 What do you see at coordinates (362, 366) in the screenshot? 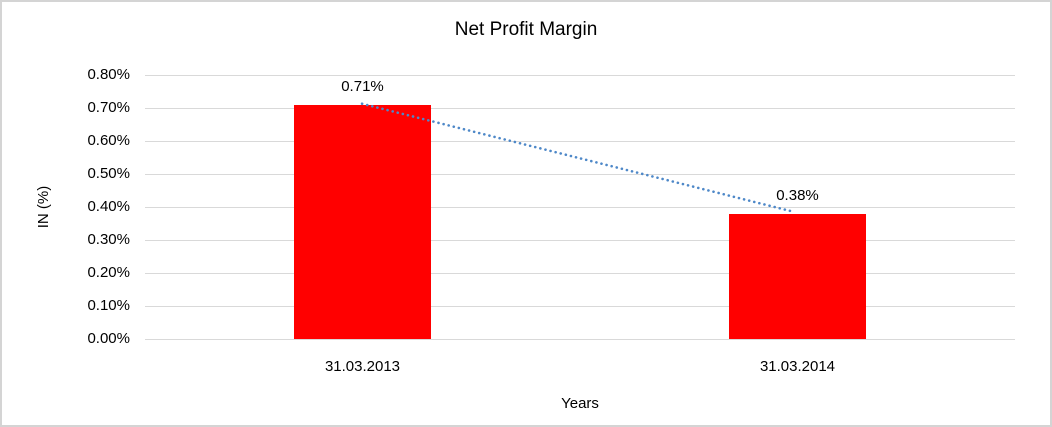
I see `x-tick-label: 31.03.2013` at bounding box center [362, 366].